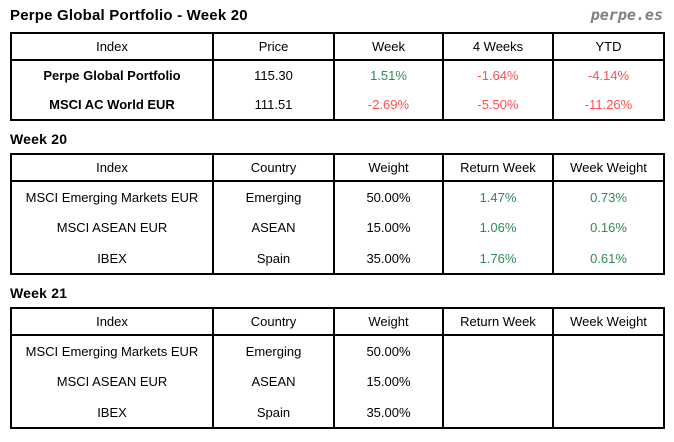 This screenshot has width=674, height=442. What do you see at coordinates (608, 47) in the screenshot?
I see `column-header-ytd: YTD` at bounding box center [608, 47].